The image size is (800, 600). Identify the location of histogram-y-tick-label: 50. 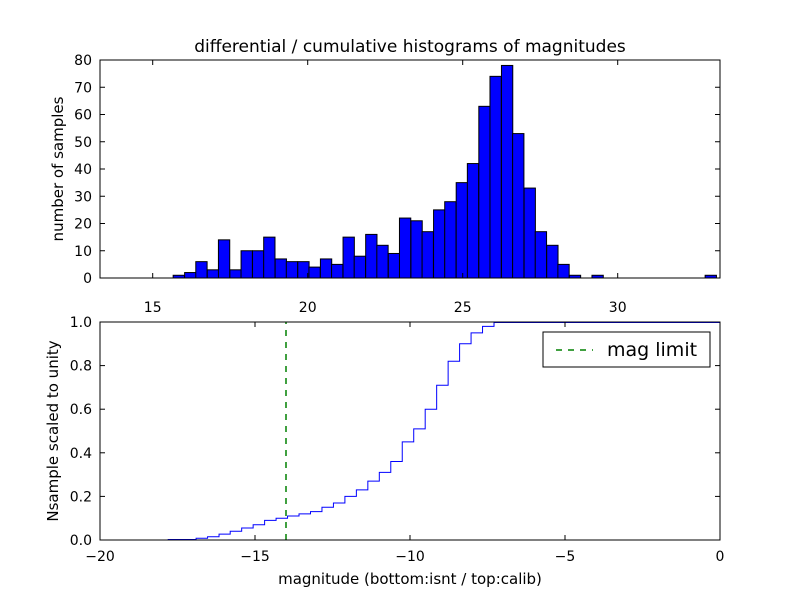
(83, 143).